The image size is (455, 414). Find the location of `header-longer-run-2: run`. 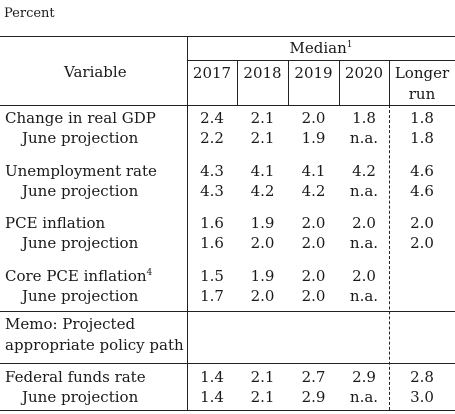

header-longer-run-2: run is located at coordinates (422, 94).